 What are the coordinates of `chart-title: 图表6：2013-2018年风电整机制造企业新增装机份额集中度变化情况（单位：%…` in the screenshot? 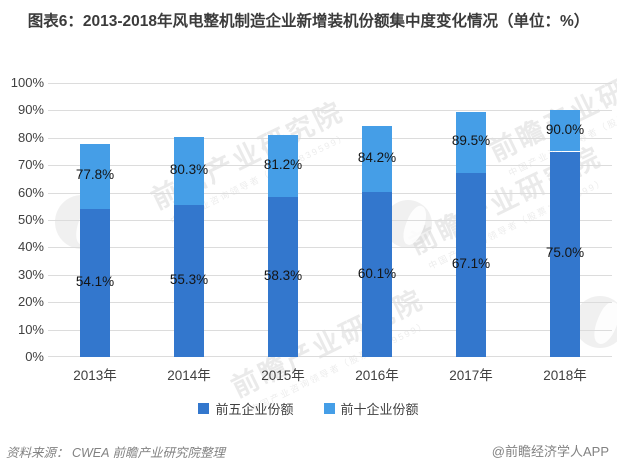 It's located at (308, 21).